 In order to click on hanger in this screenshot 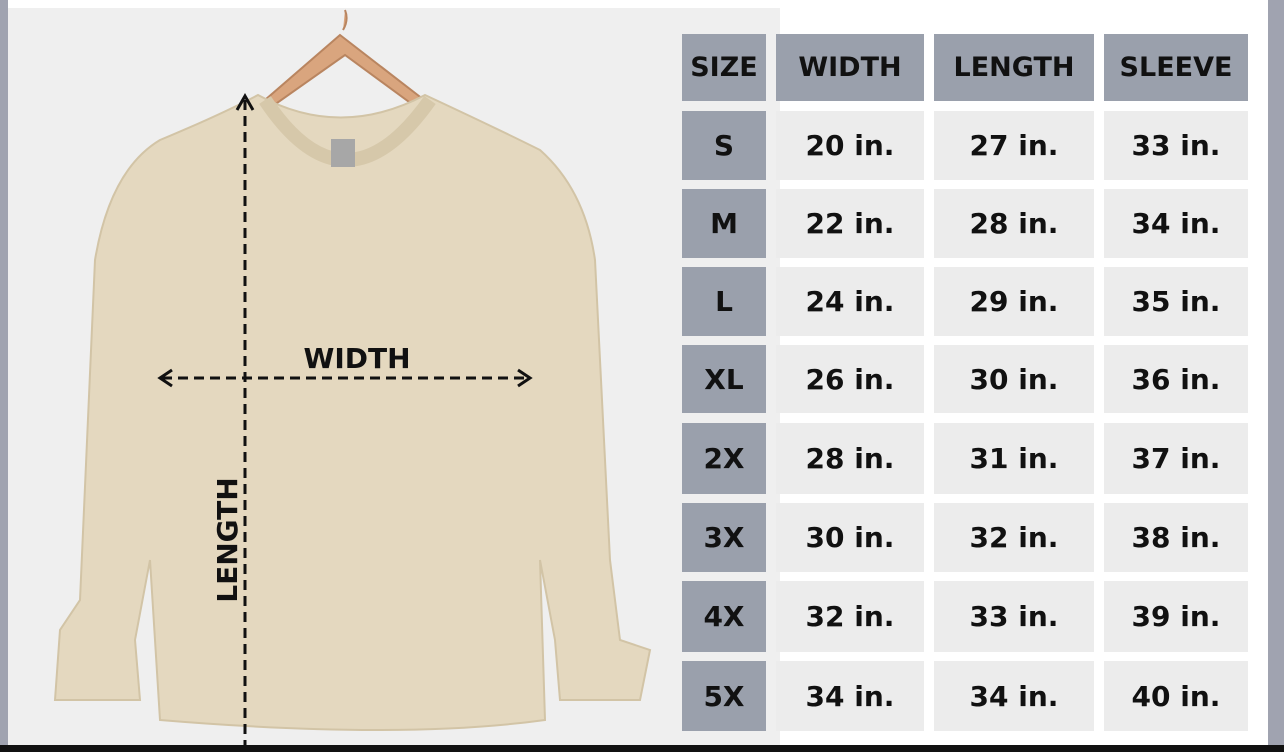, I will do `click(346, 60)`.